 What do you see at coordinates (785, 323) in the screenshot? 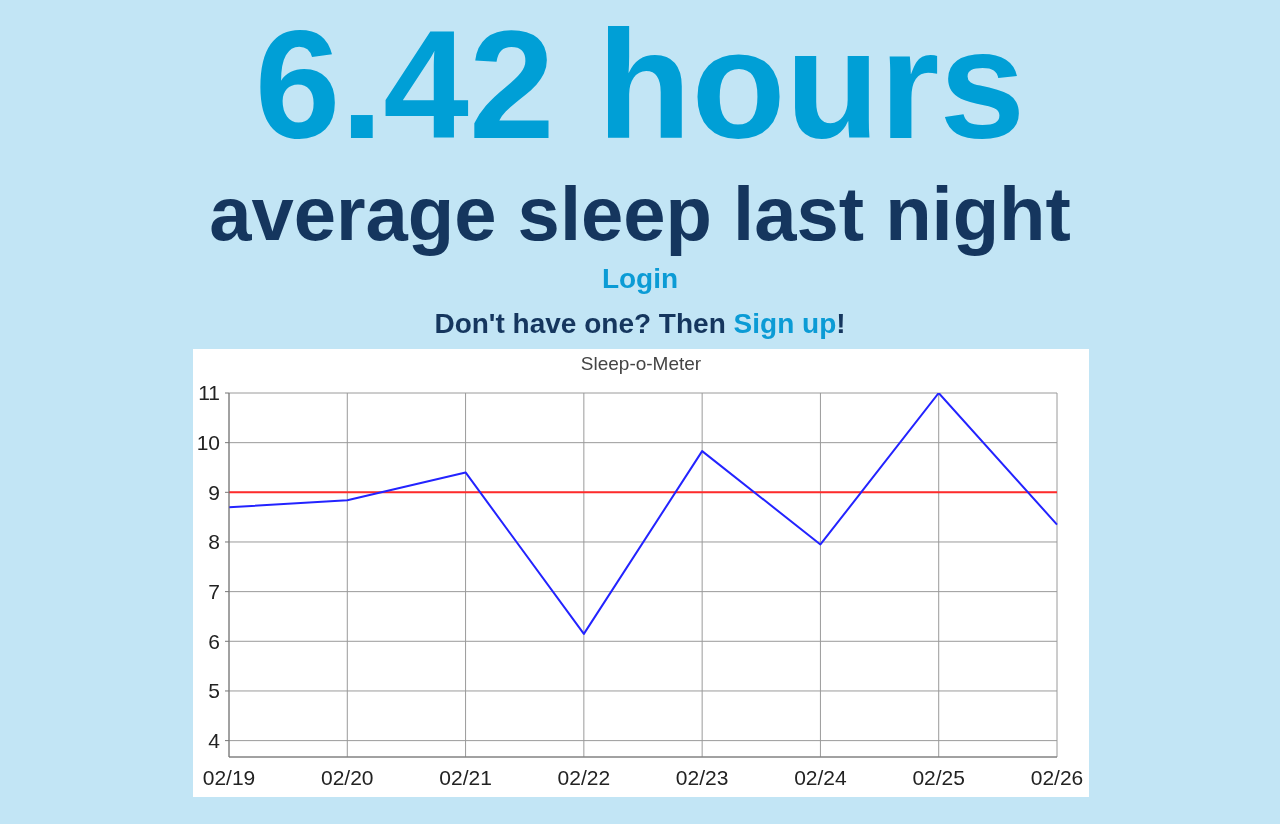
I see `text: Sign up` at bounding box center [785, 323].